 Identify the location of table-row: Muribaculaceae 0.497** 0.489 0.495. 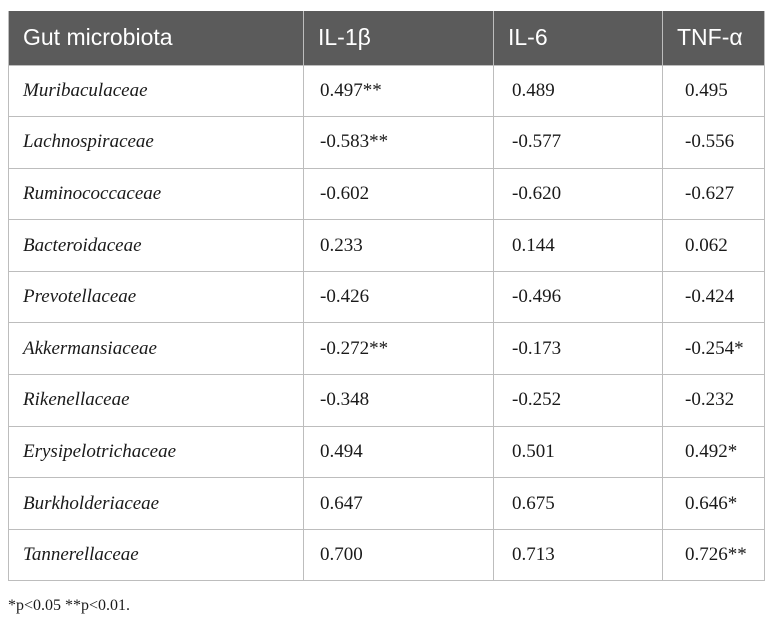
(386, 91).